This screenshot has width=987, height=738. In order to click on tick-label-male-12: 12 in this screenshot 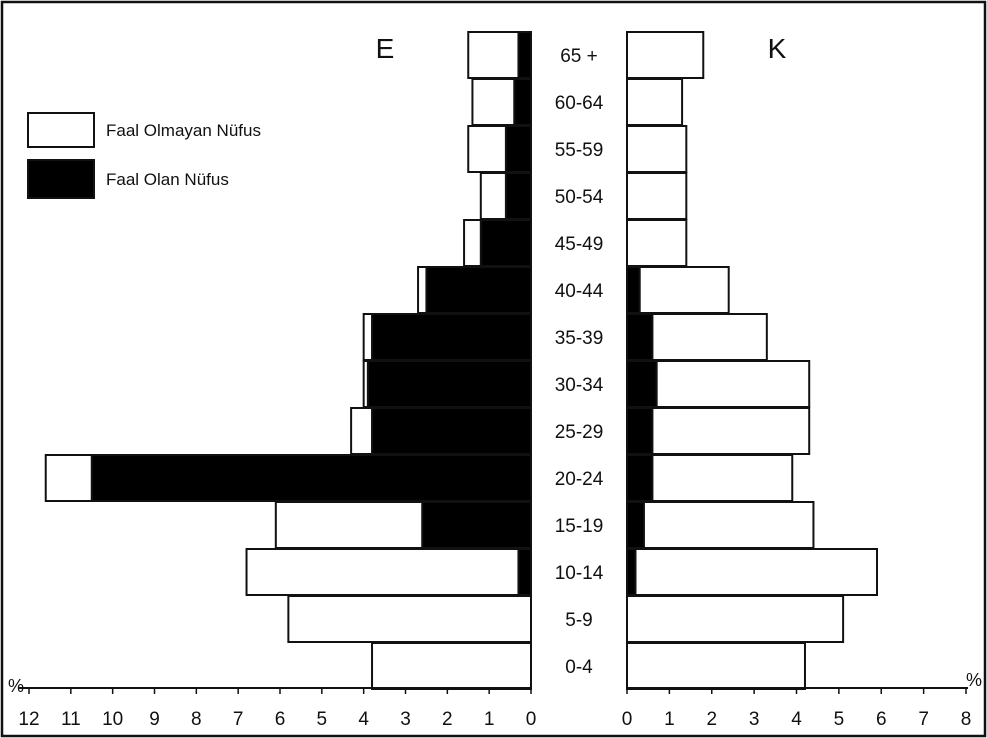, I will do `click(28, 719)`.